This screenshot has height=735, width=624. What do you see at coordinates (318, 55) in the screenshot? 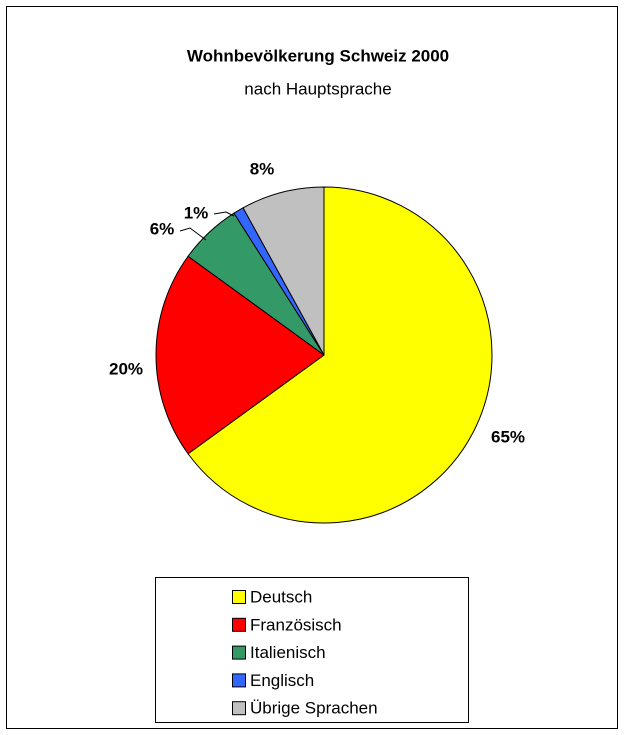
I see `chart-title: Wohnbevölkerung Schweiz 2000` at bounding box center [318, 55].